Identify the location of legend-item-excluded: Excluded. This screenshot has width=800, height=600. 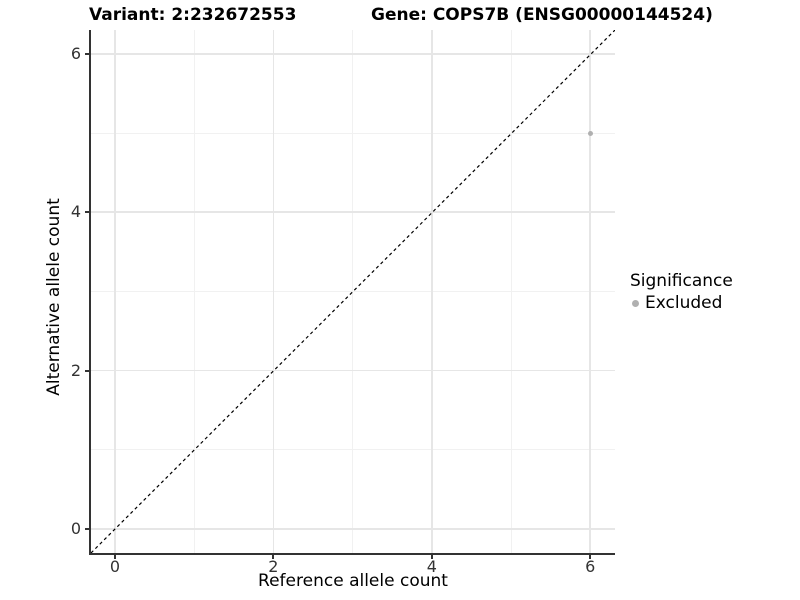
(681, 303).